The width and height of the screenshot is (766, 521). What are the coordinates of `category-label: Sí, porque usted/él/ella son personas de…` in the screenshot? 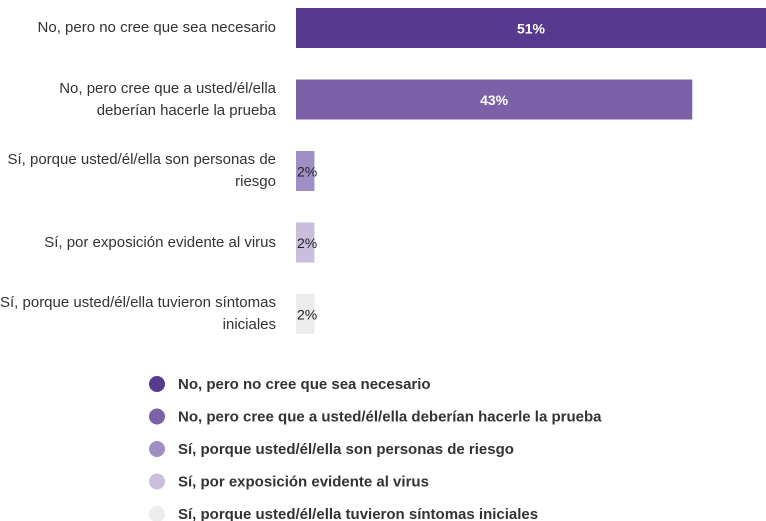 It's located at (141, 170).